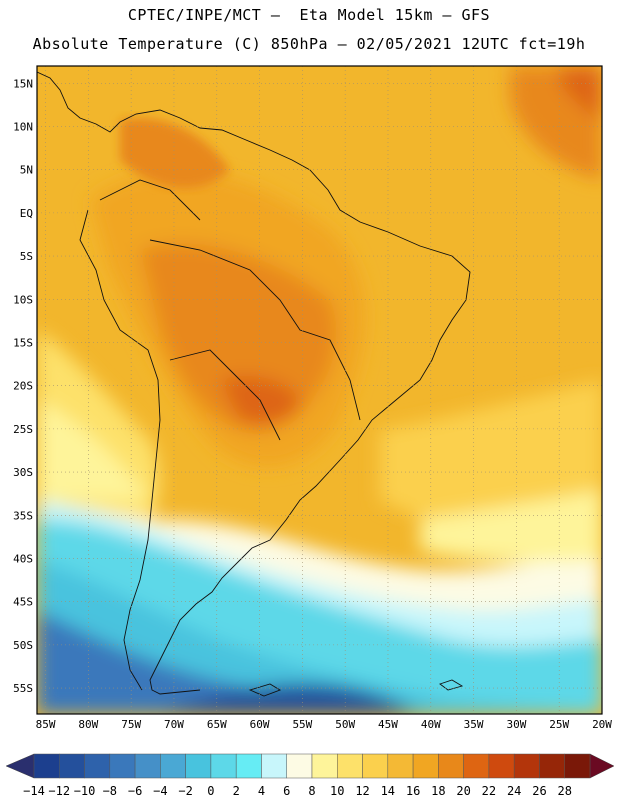  I want to click on colorbar-label: 16, so click(413, 791).